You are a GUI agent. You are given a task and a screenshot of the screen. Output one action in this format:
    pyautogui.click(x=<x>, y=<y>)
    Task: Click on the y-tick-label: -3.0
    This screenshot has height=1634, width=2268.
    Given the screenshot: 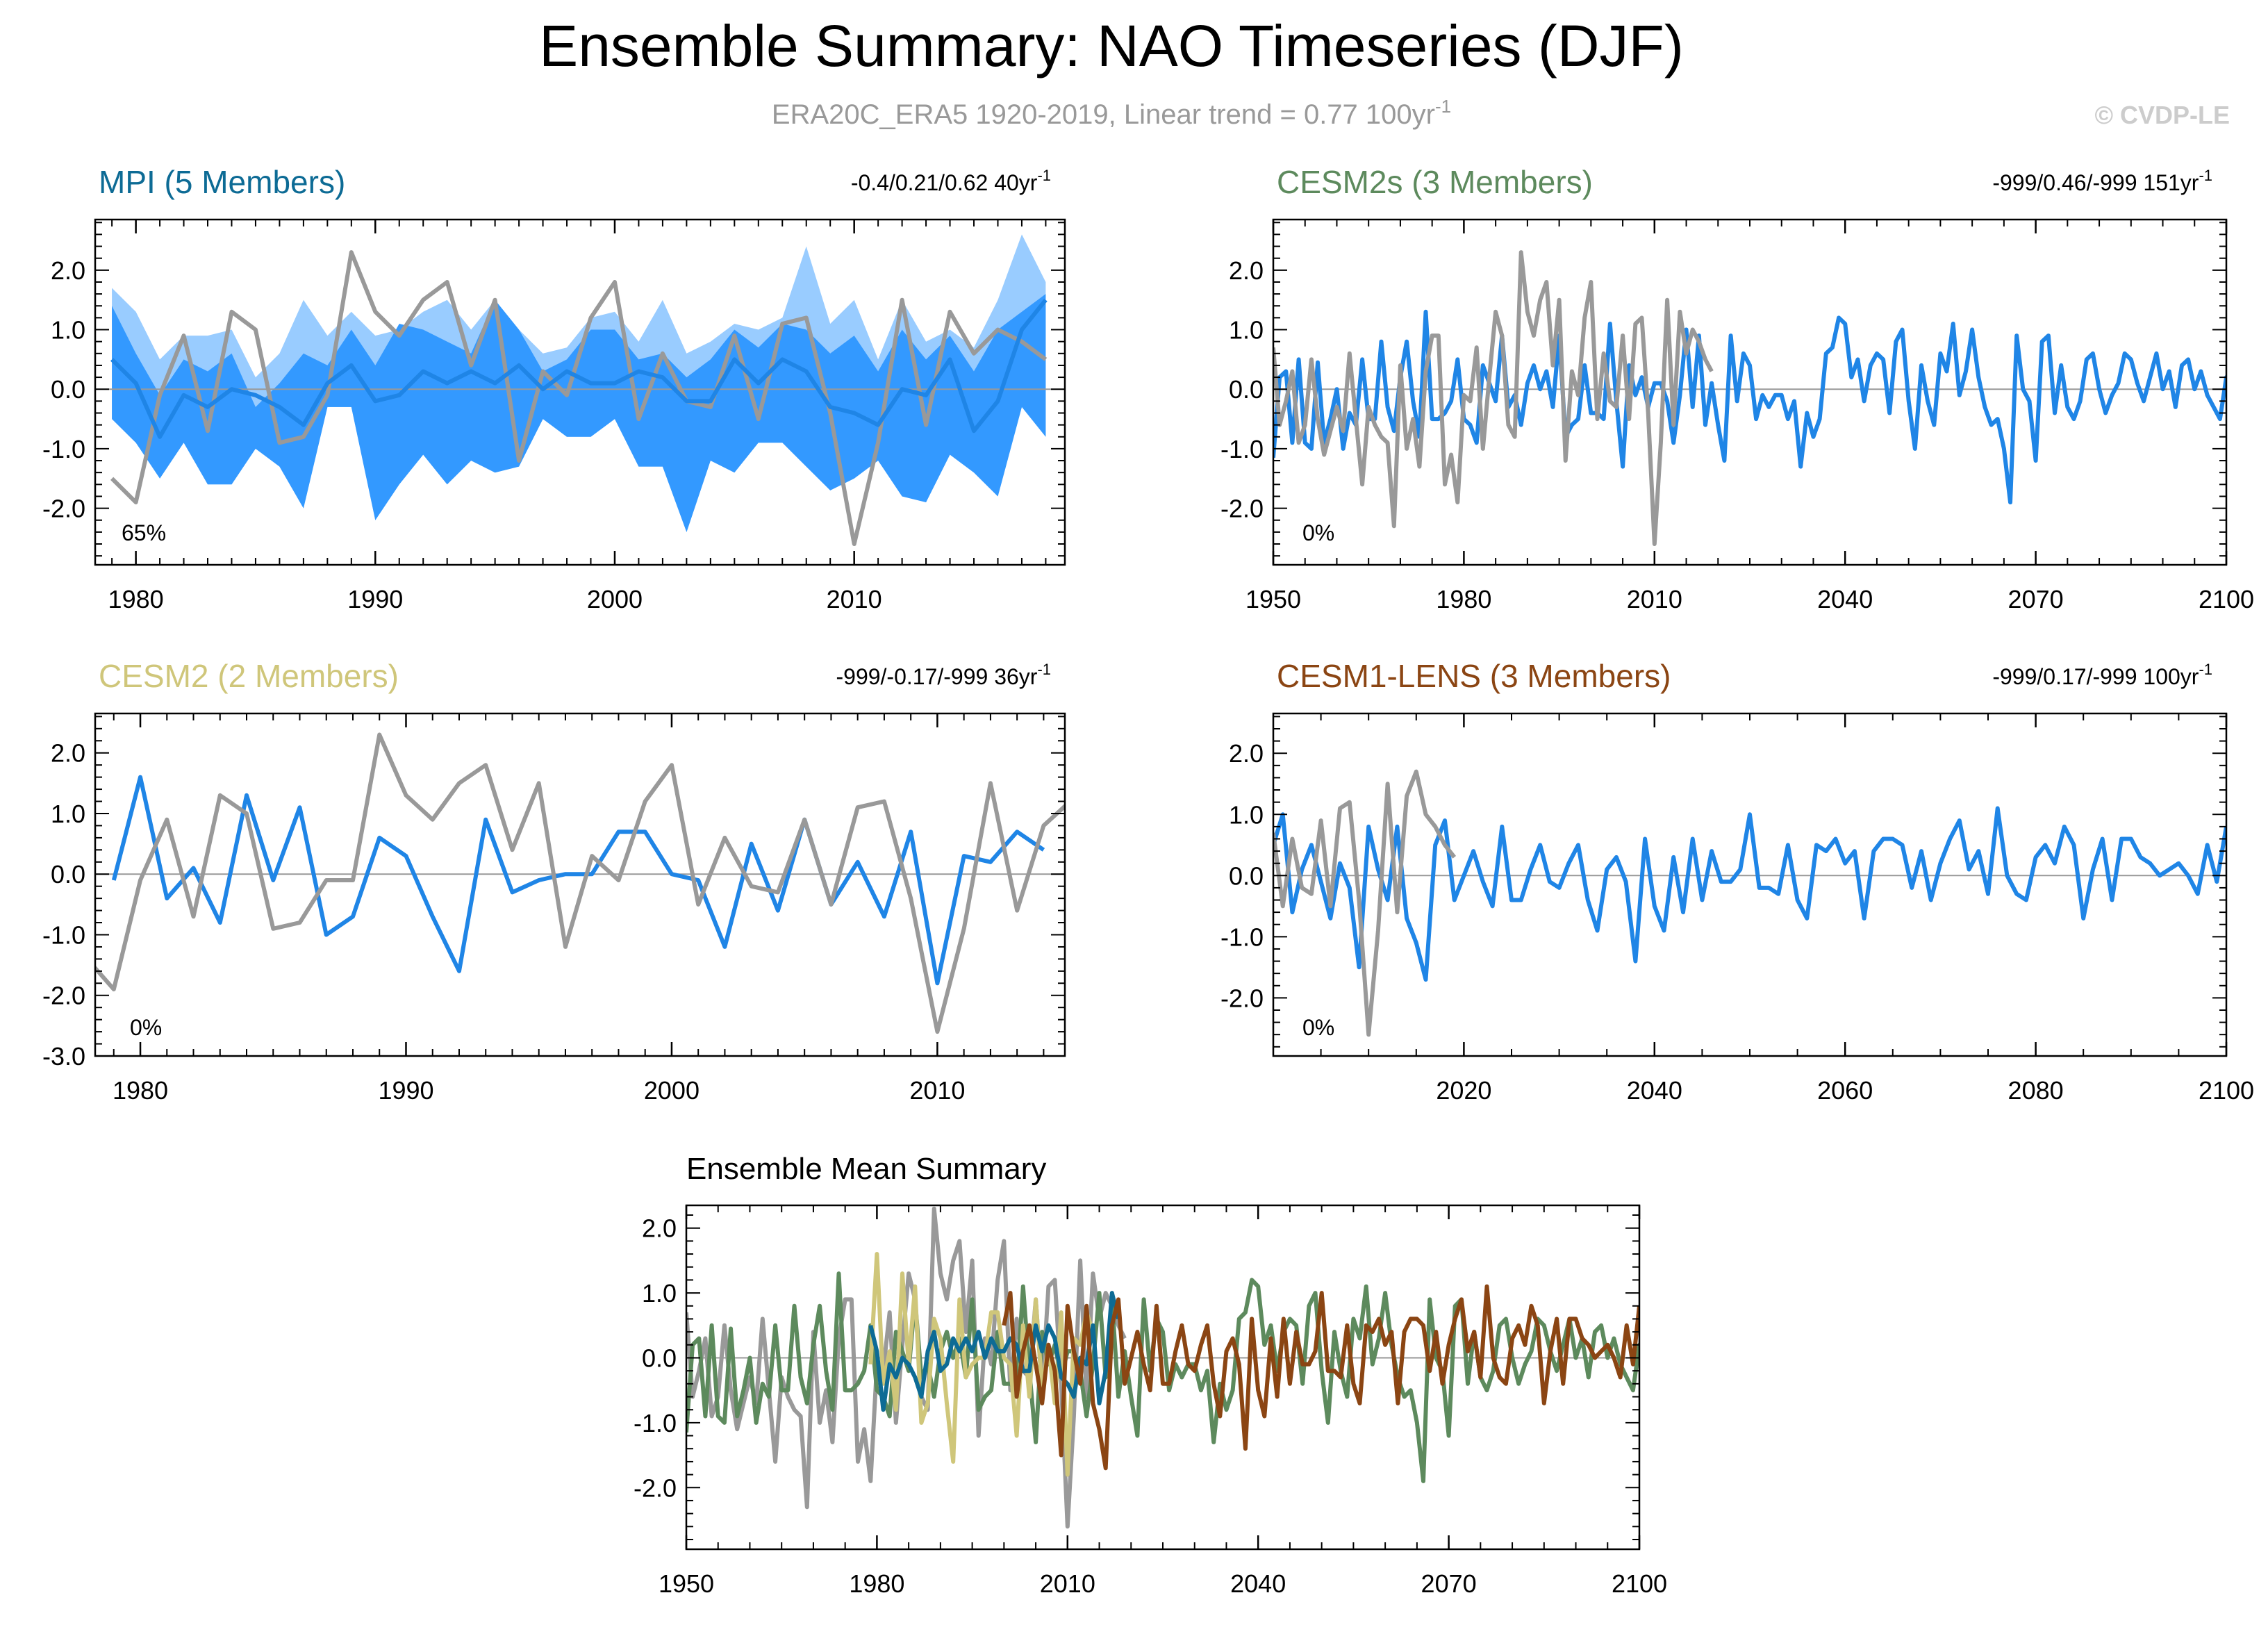 What is the action you would take?
    pyautogui.click(x=63, y=1056)
    